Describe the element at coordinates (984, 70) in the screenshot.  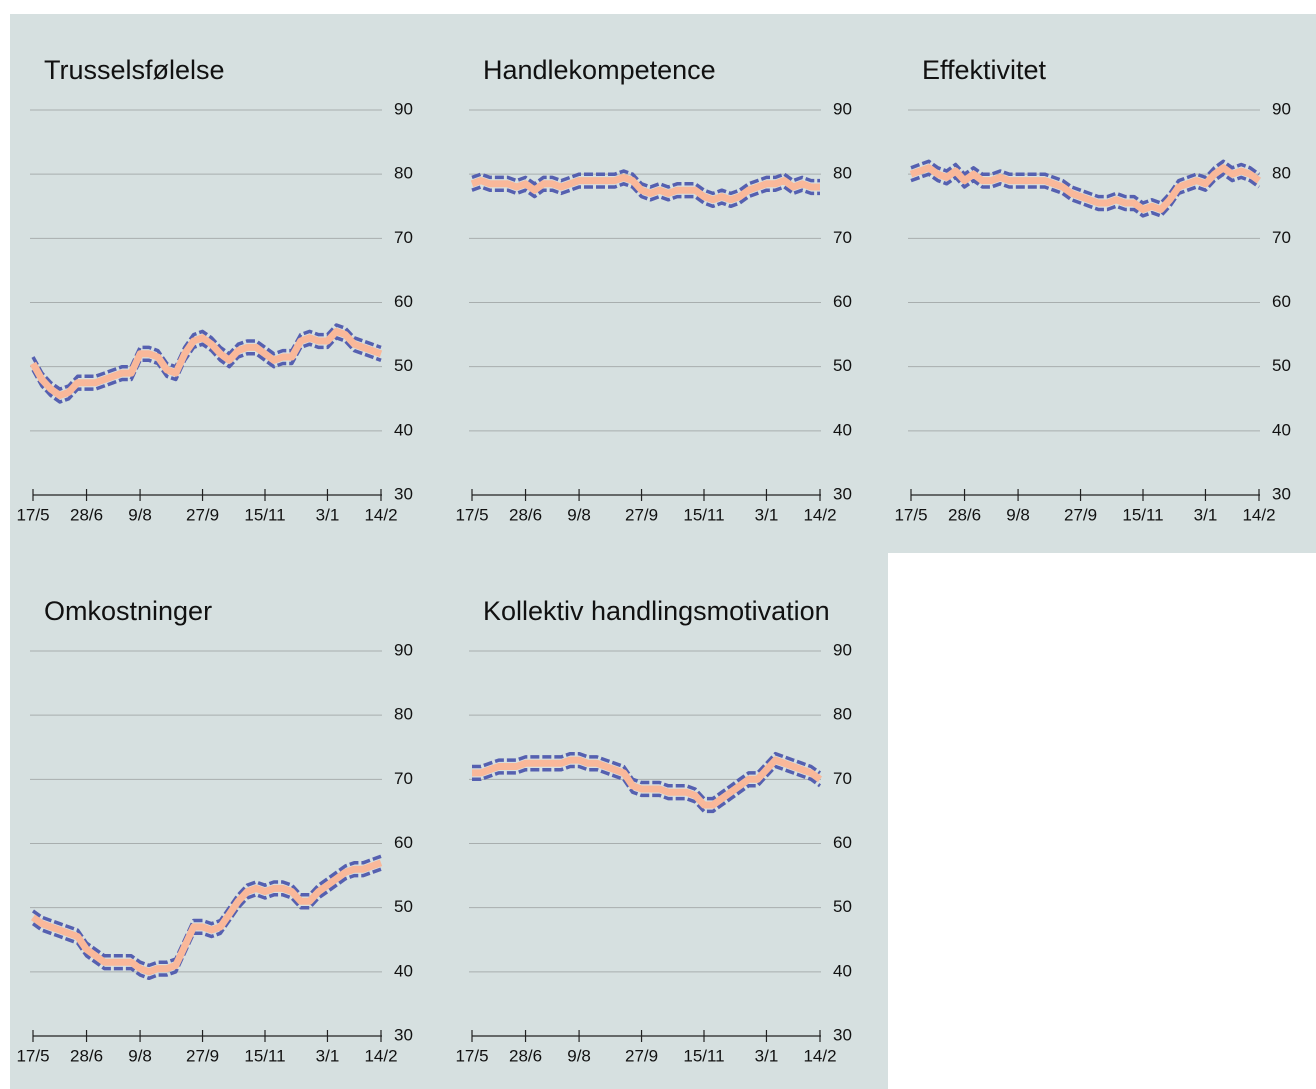
I see `chart-title: Effektivitet` at that location.